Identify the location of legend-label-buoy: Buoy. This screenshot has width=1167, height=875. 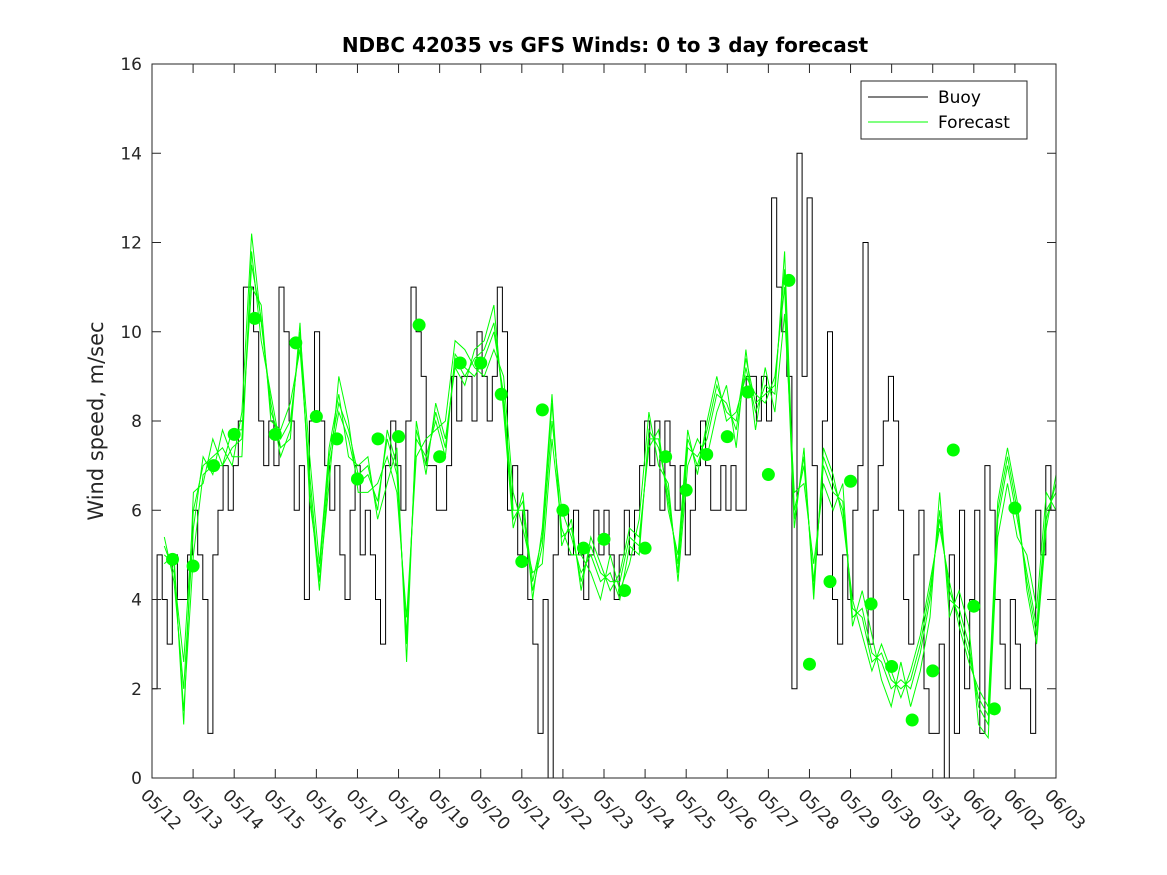
(959, 98).